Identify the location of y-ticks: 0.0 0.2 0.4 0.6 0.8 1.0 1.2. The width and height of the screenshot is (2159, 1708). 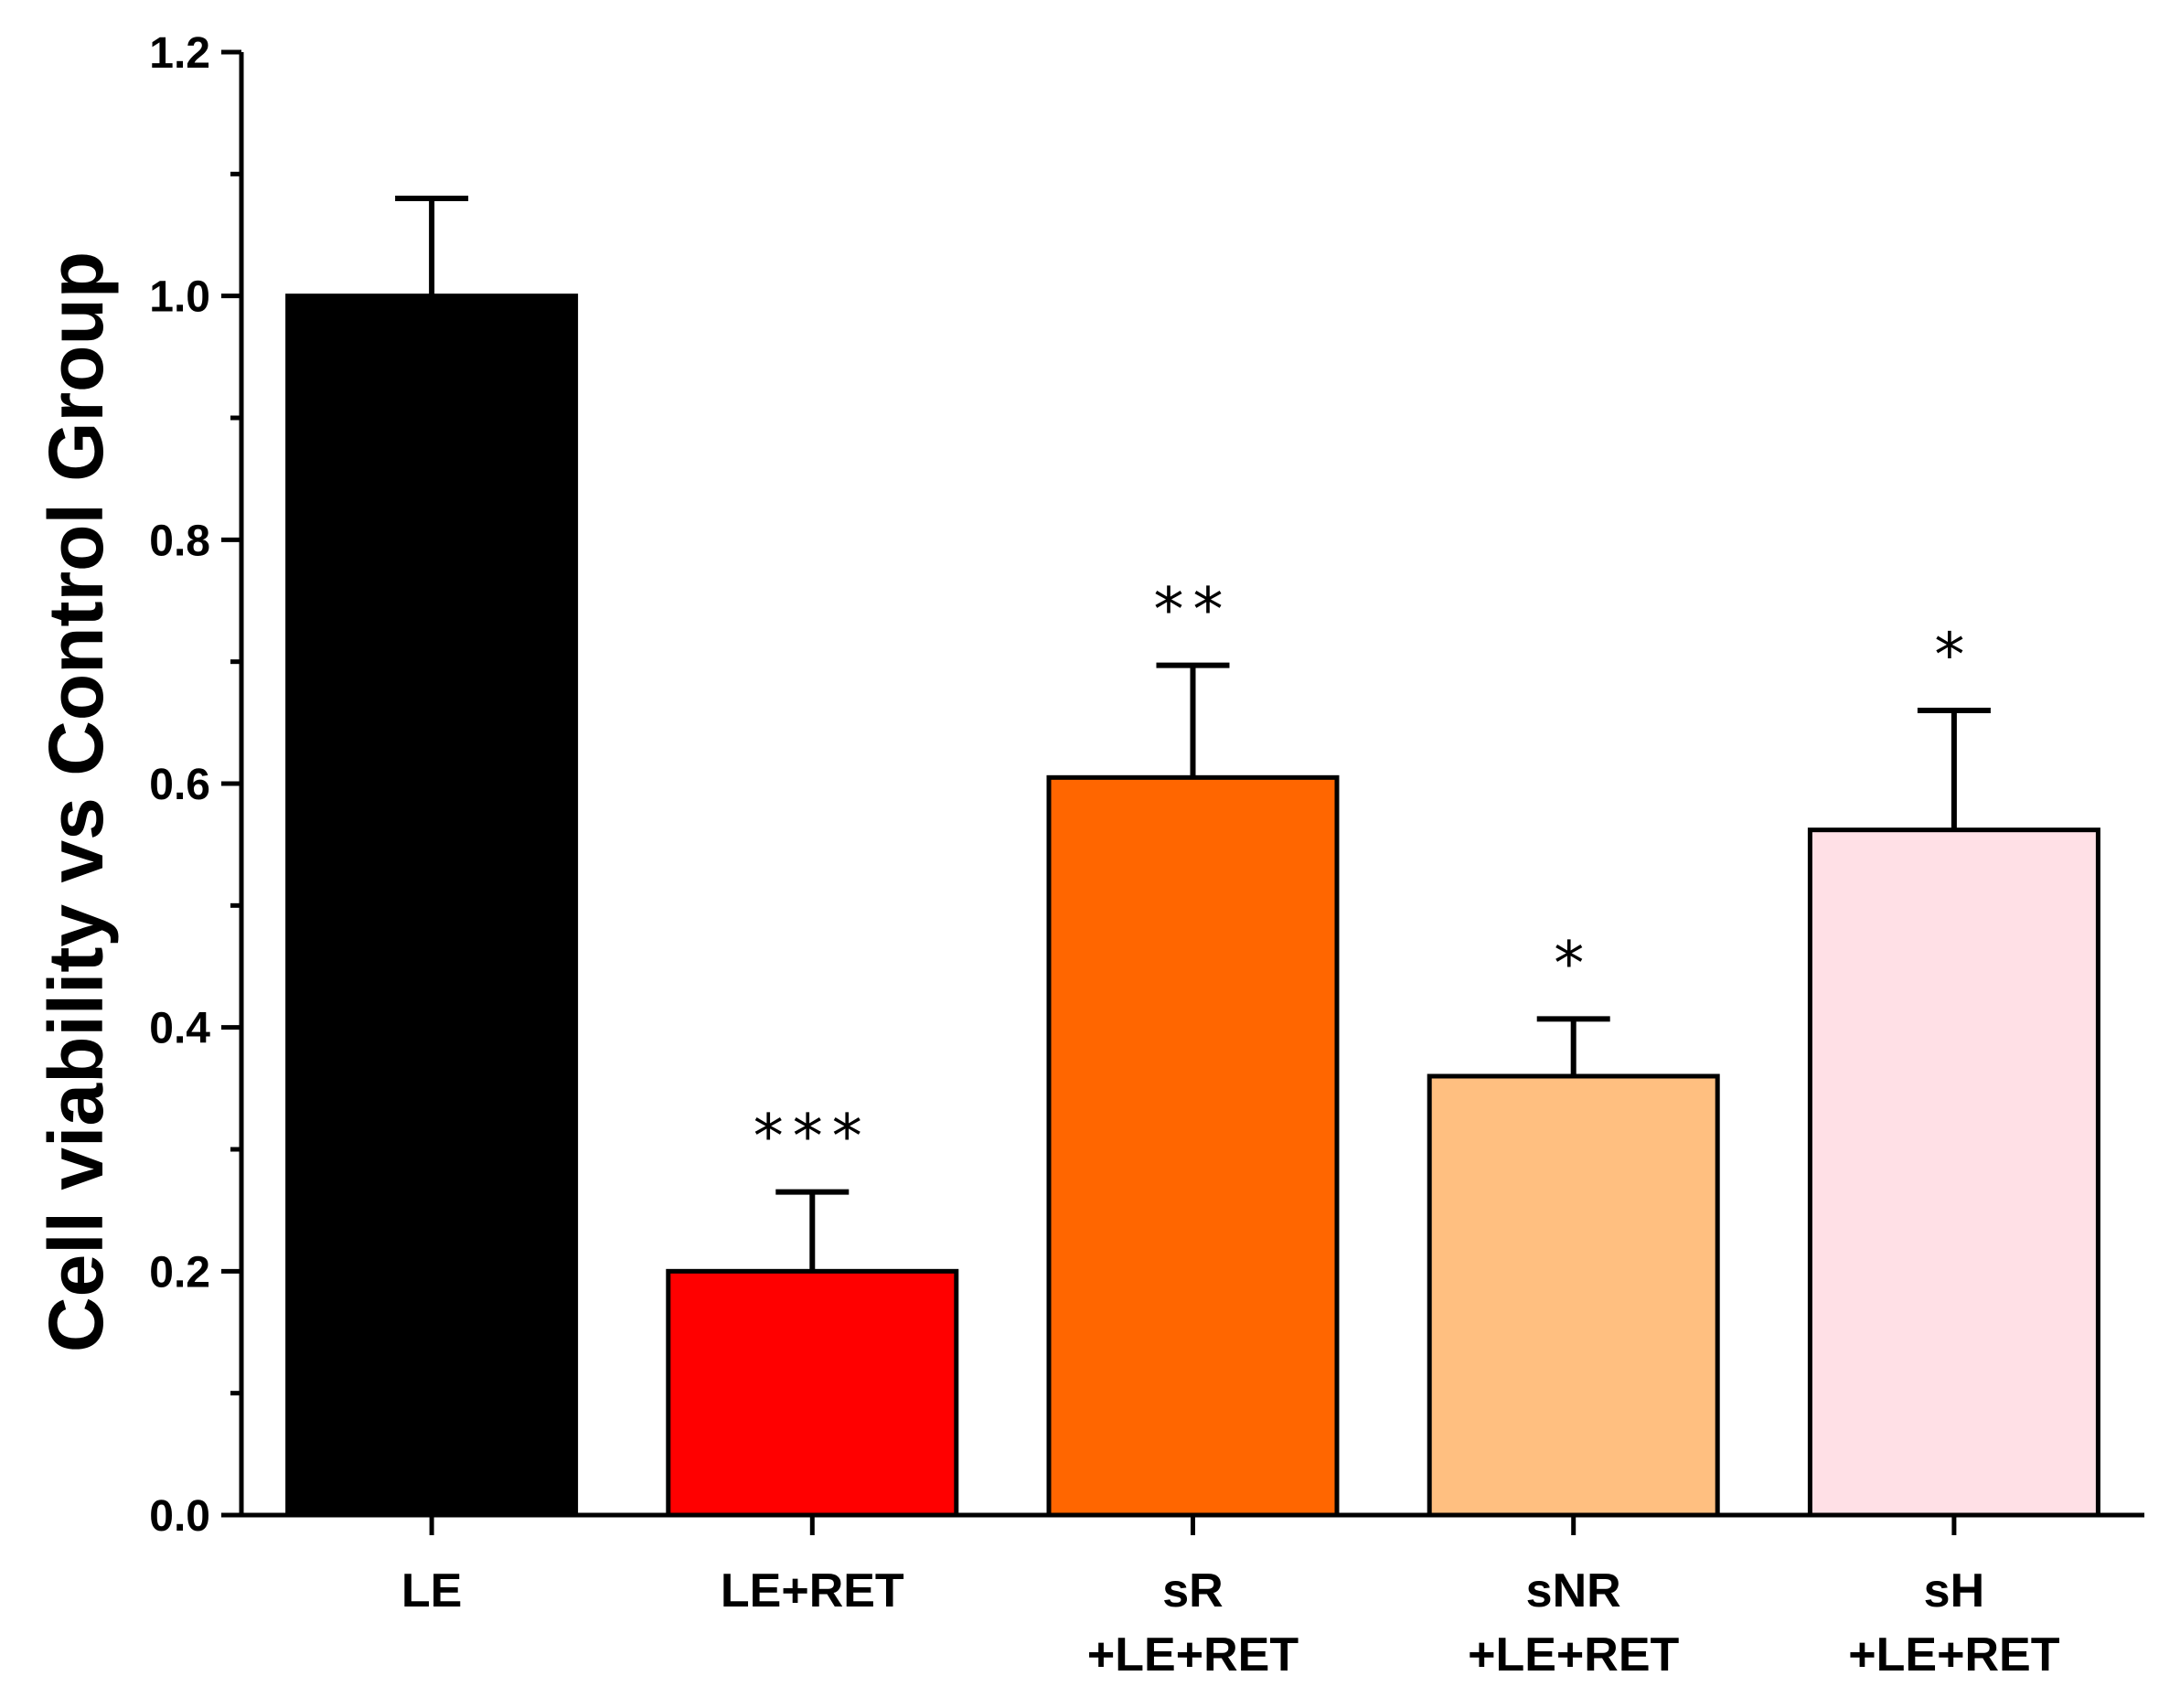
(195, 785).